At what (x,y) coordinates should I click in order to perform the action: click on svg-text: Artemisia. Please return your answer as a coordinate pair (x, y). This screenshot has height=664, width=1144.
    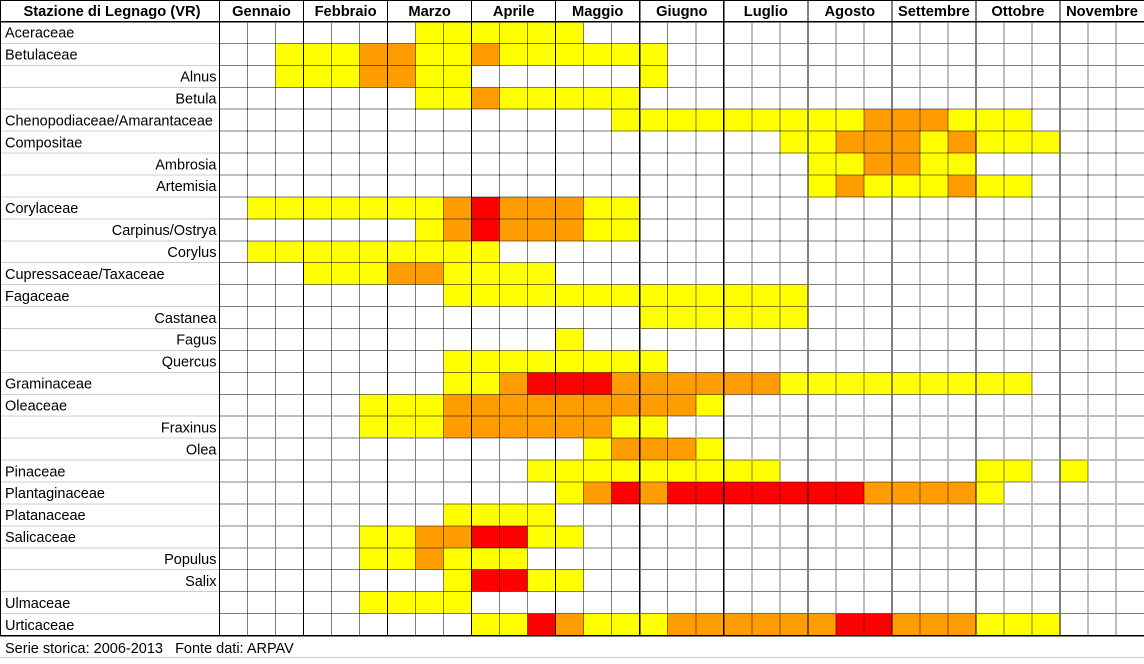
    Looking at the image, I should click on (186, 187).